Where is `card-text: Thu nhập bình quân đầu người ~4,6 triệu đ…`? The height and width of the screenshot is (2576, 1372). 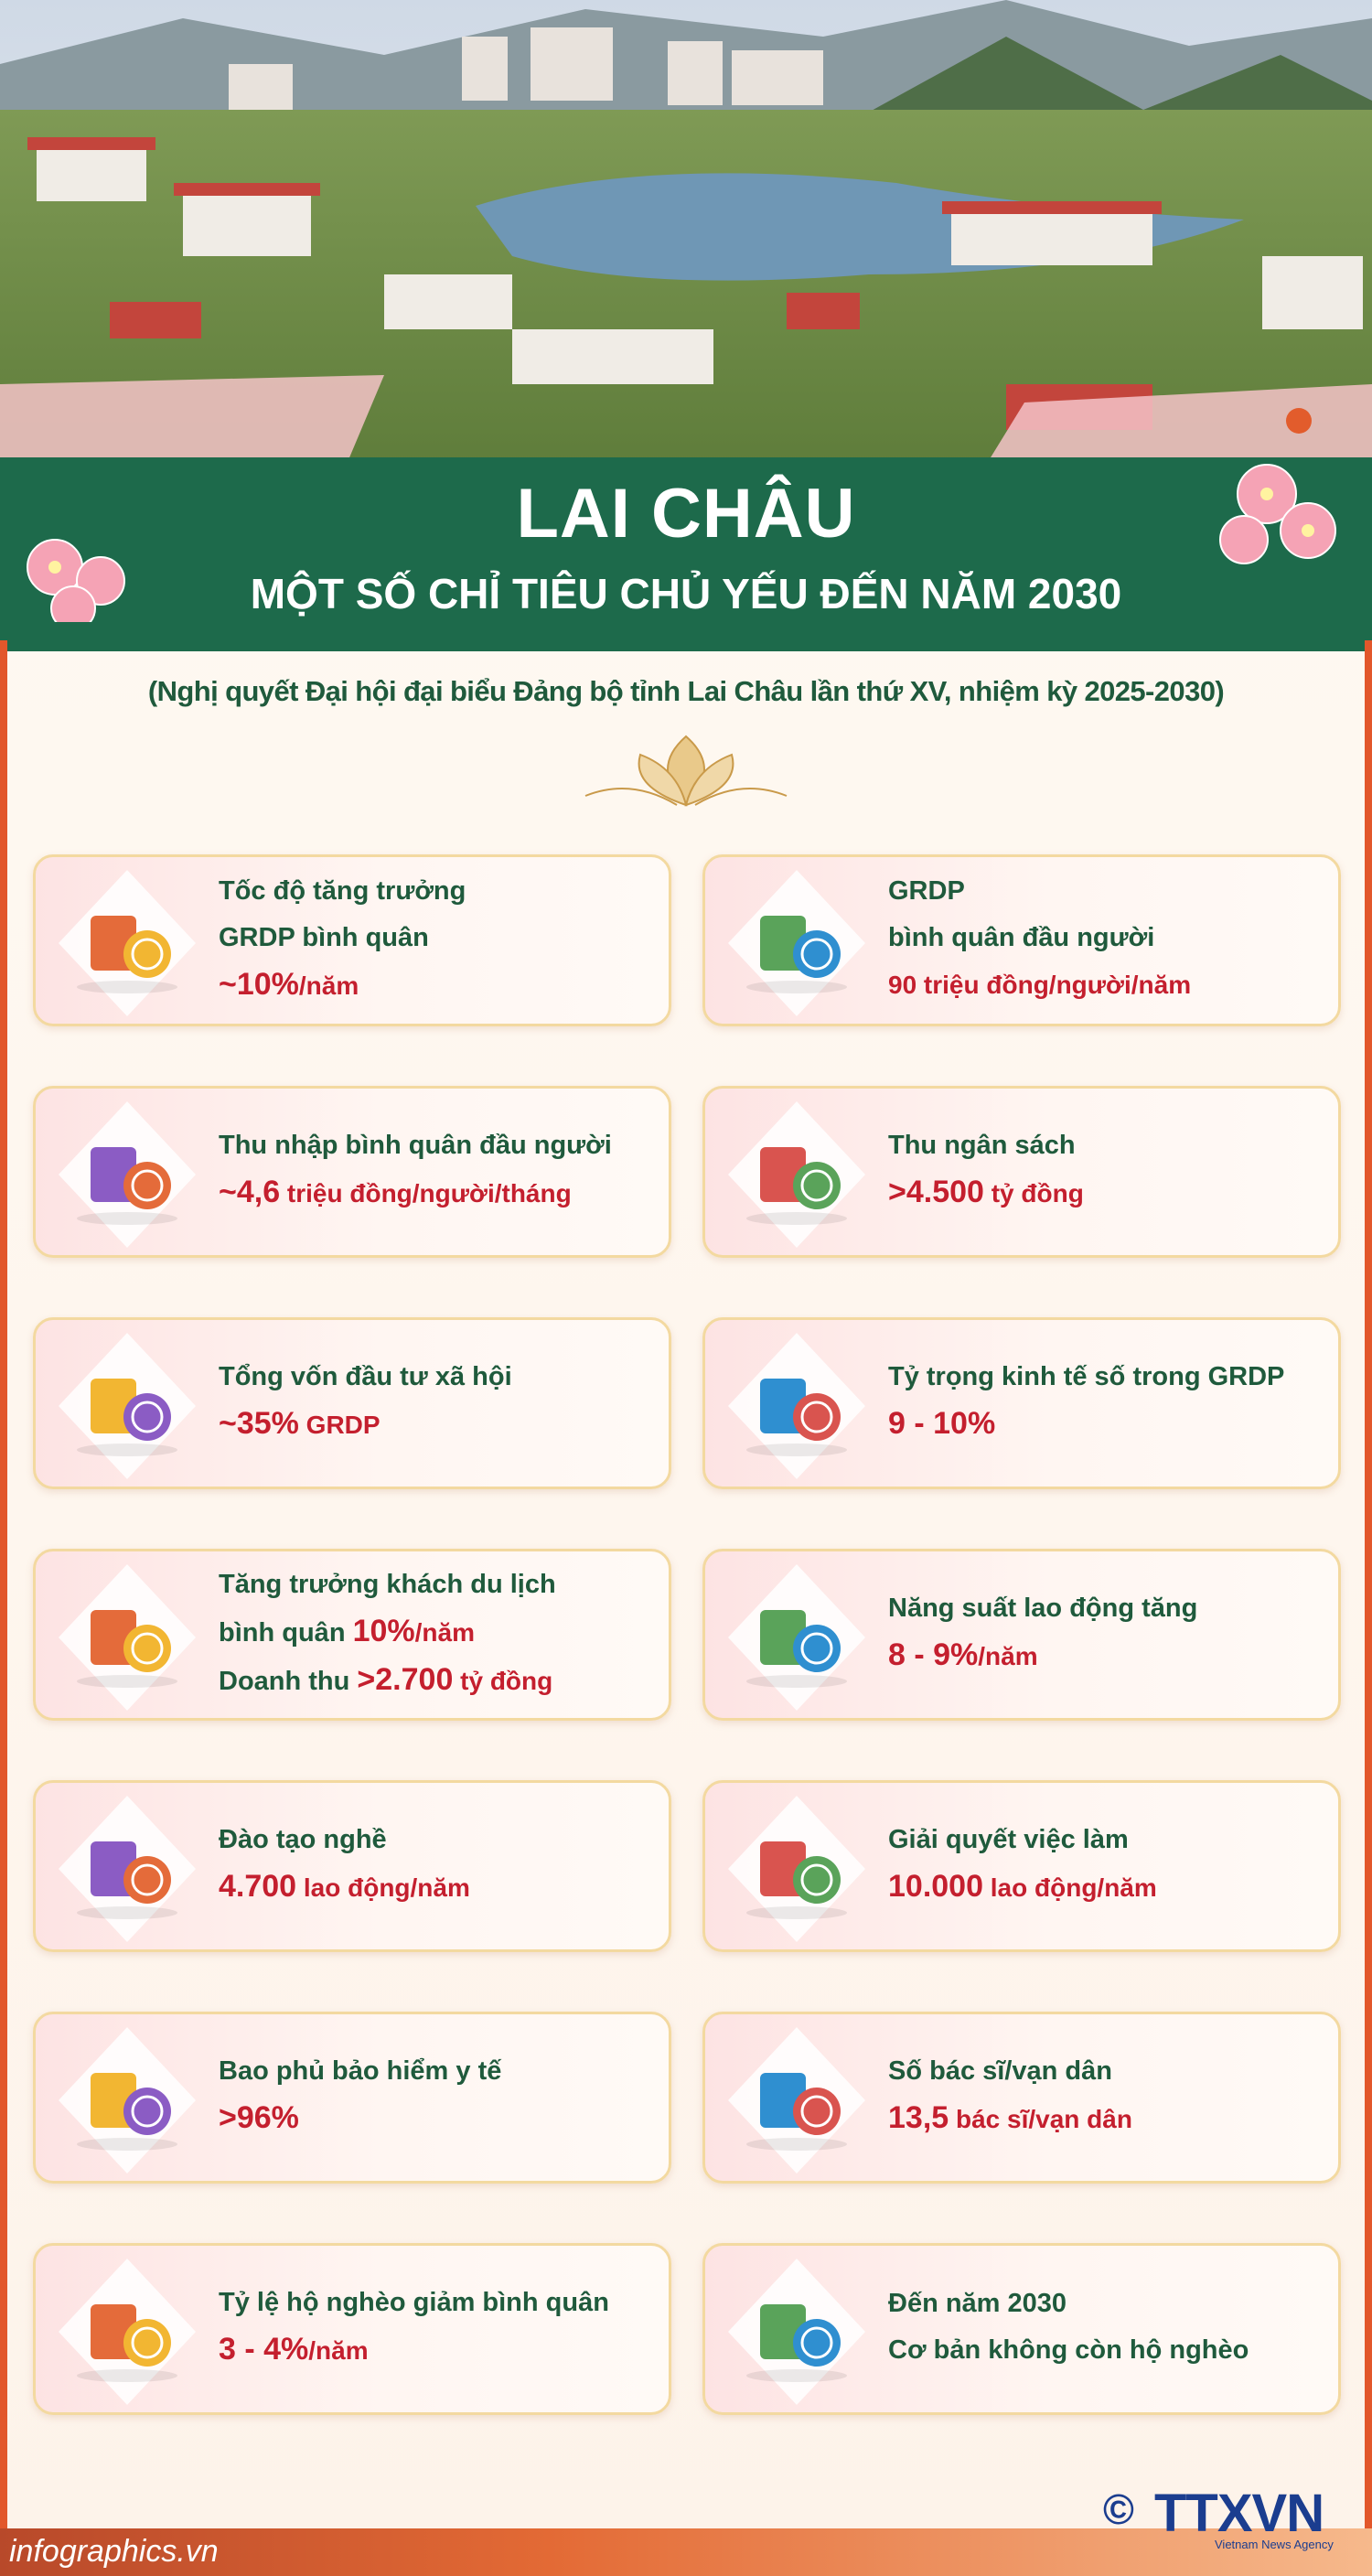
card-text: Thu nhập bình quân đầu người ~4,6 triệu đ… is located at coordinates (436, 1172).